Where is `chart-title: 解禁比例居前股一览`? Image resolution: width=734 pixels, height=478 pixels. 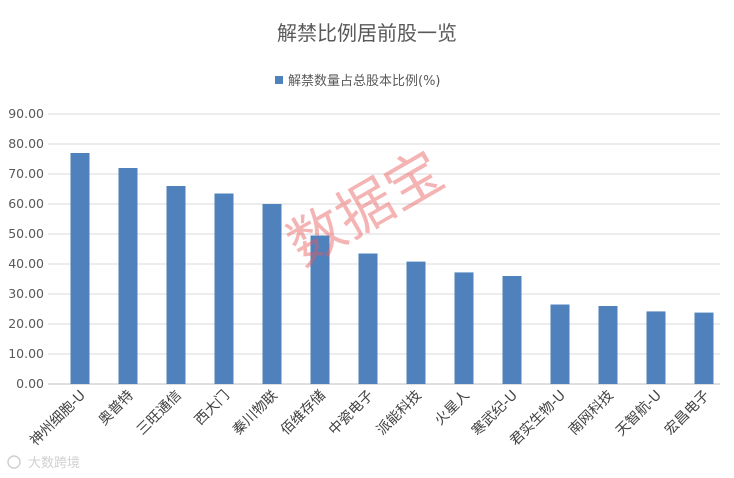
chart-title: 解禁比例居前股一览 is located at coordinates (367, 33).